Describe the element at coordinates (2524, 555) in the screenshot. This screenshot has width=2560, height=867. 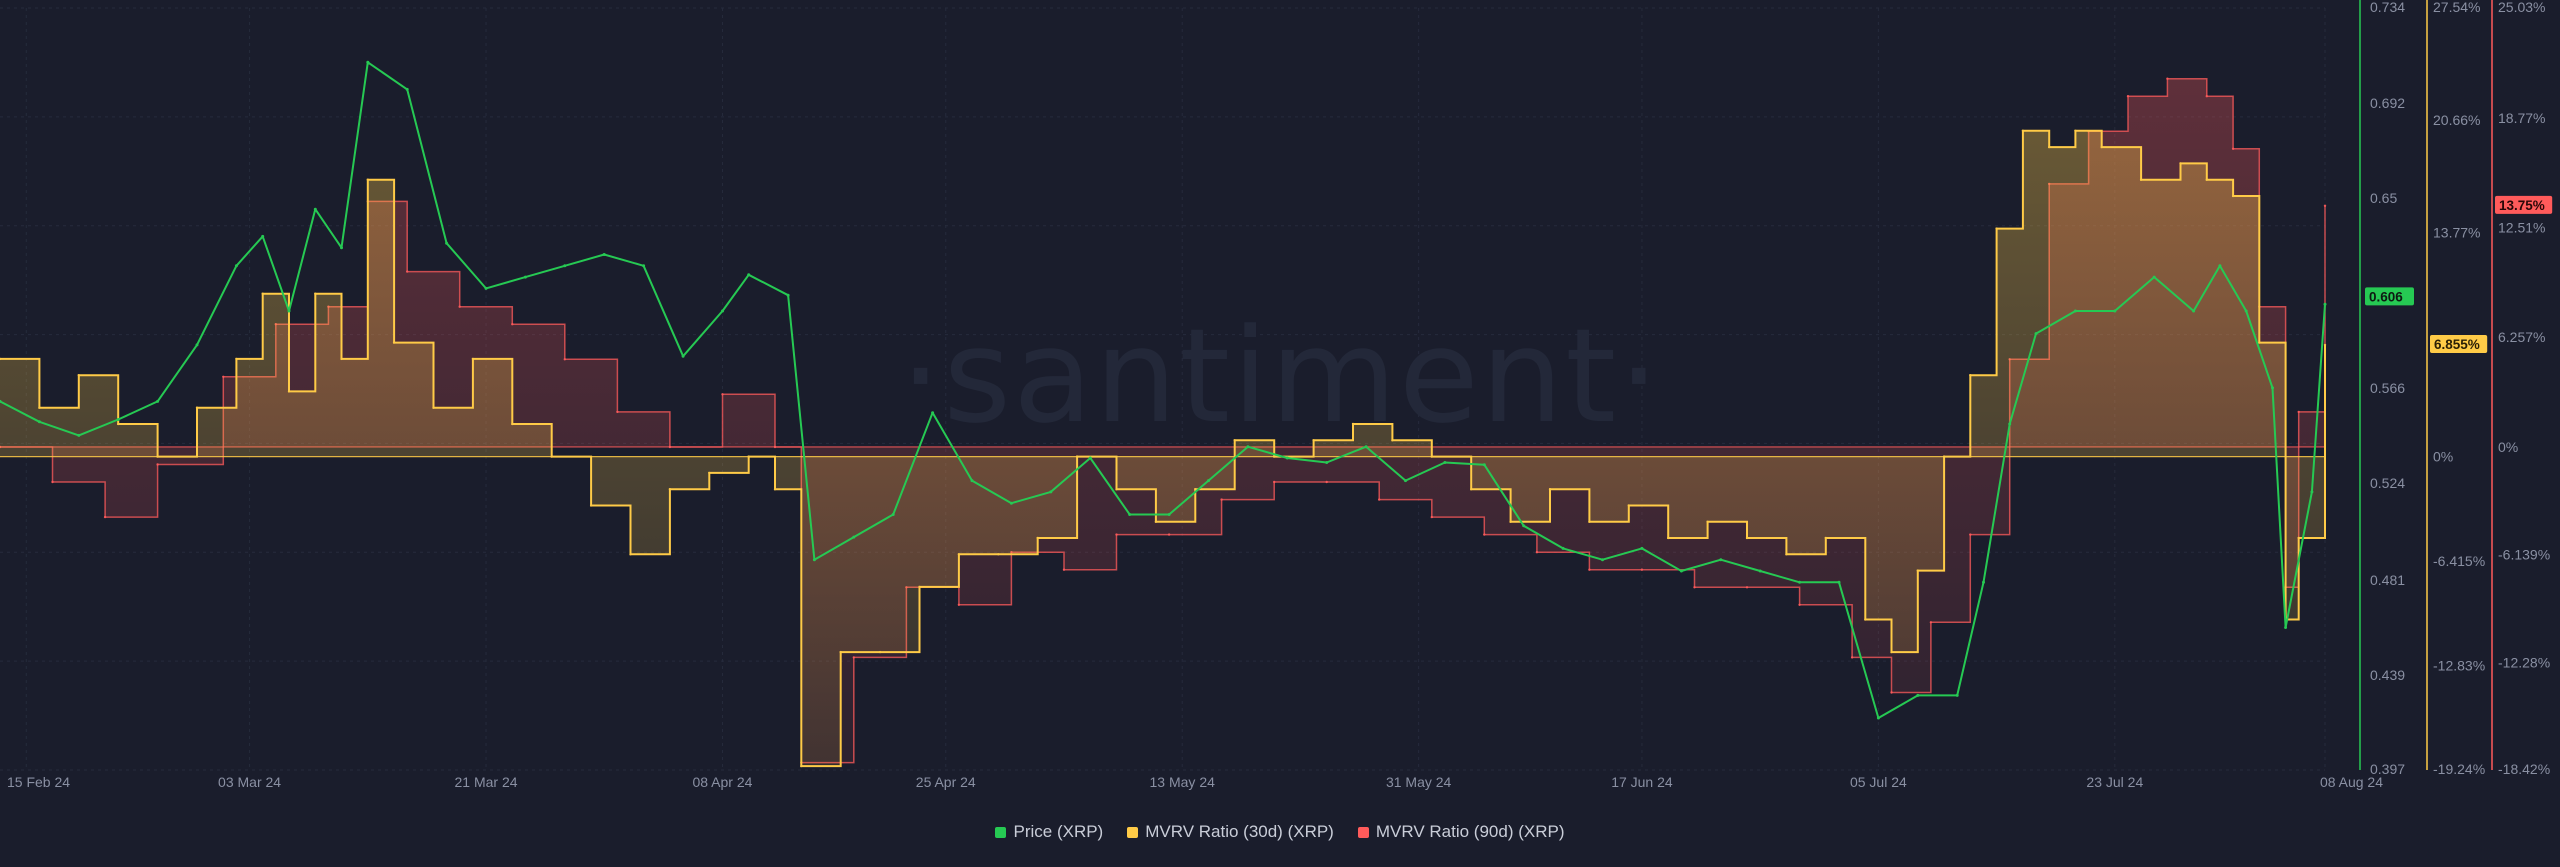
I see `mvrv90-tick-label: -6.139%` at that location.